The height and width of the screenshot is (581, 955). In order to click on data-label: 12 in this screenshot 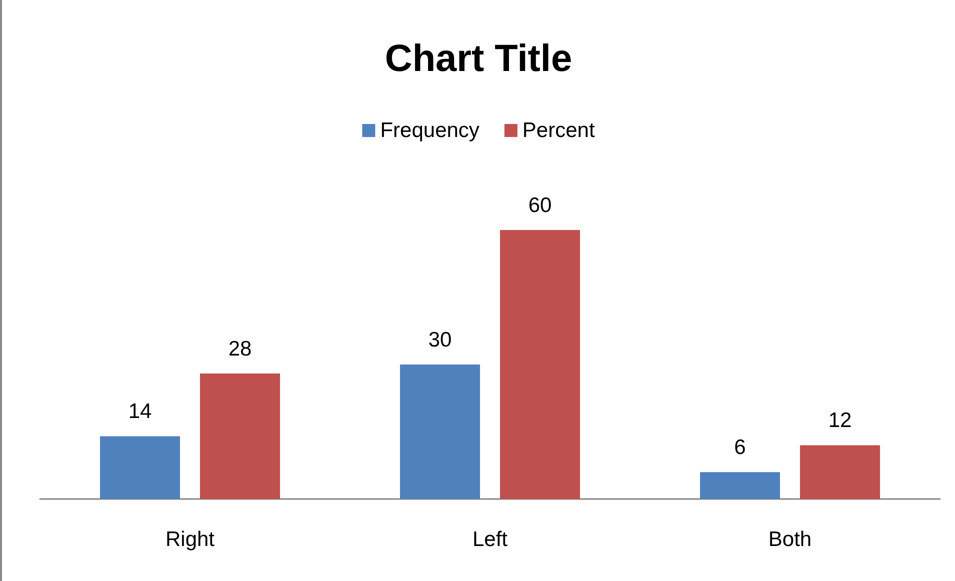, I will do `click(840, 420)`.